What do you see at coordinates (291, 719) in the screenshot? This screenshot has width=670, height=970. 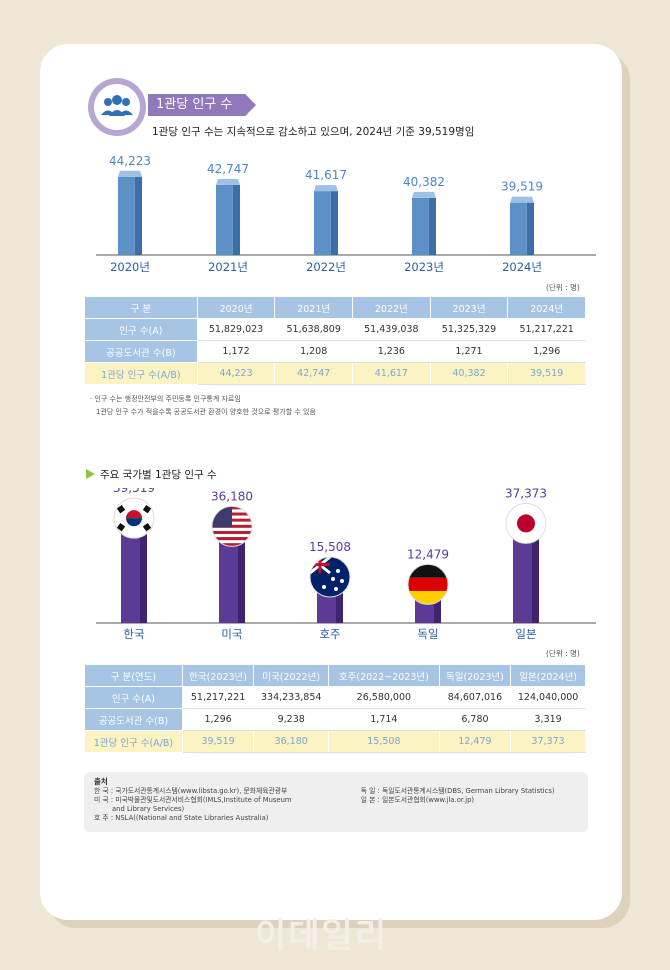 I see `table2-cell: 9,238` at bounding box center [291, 719].